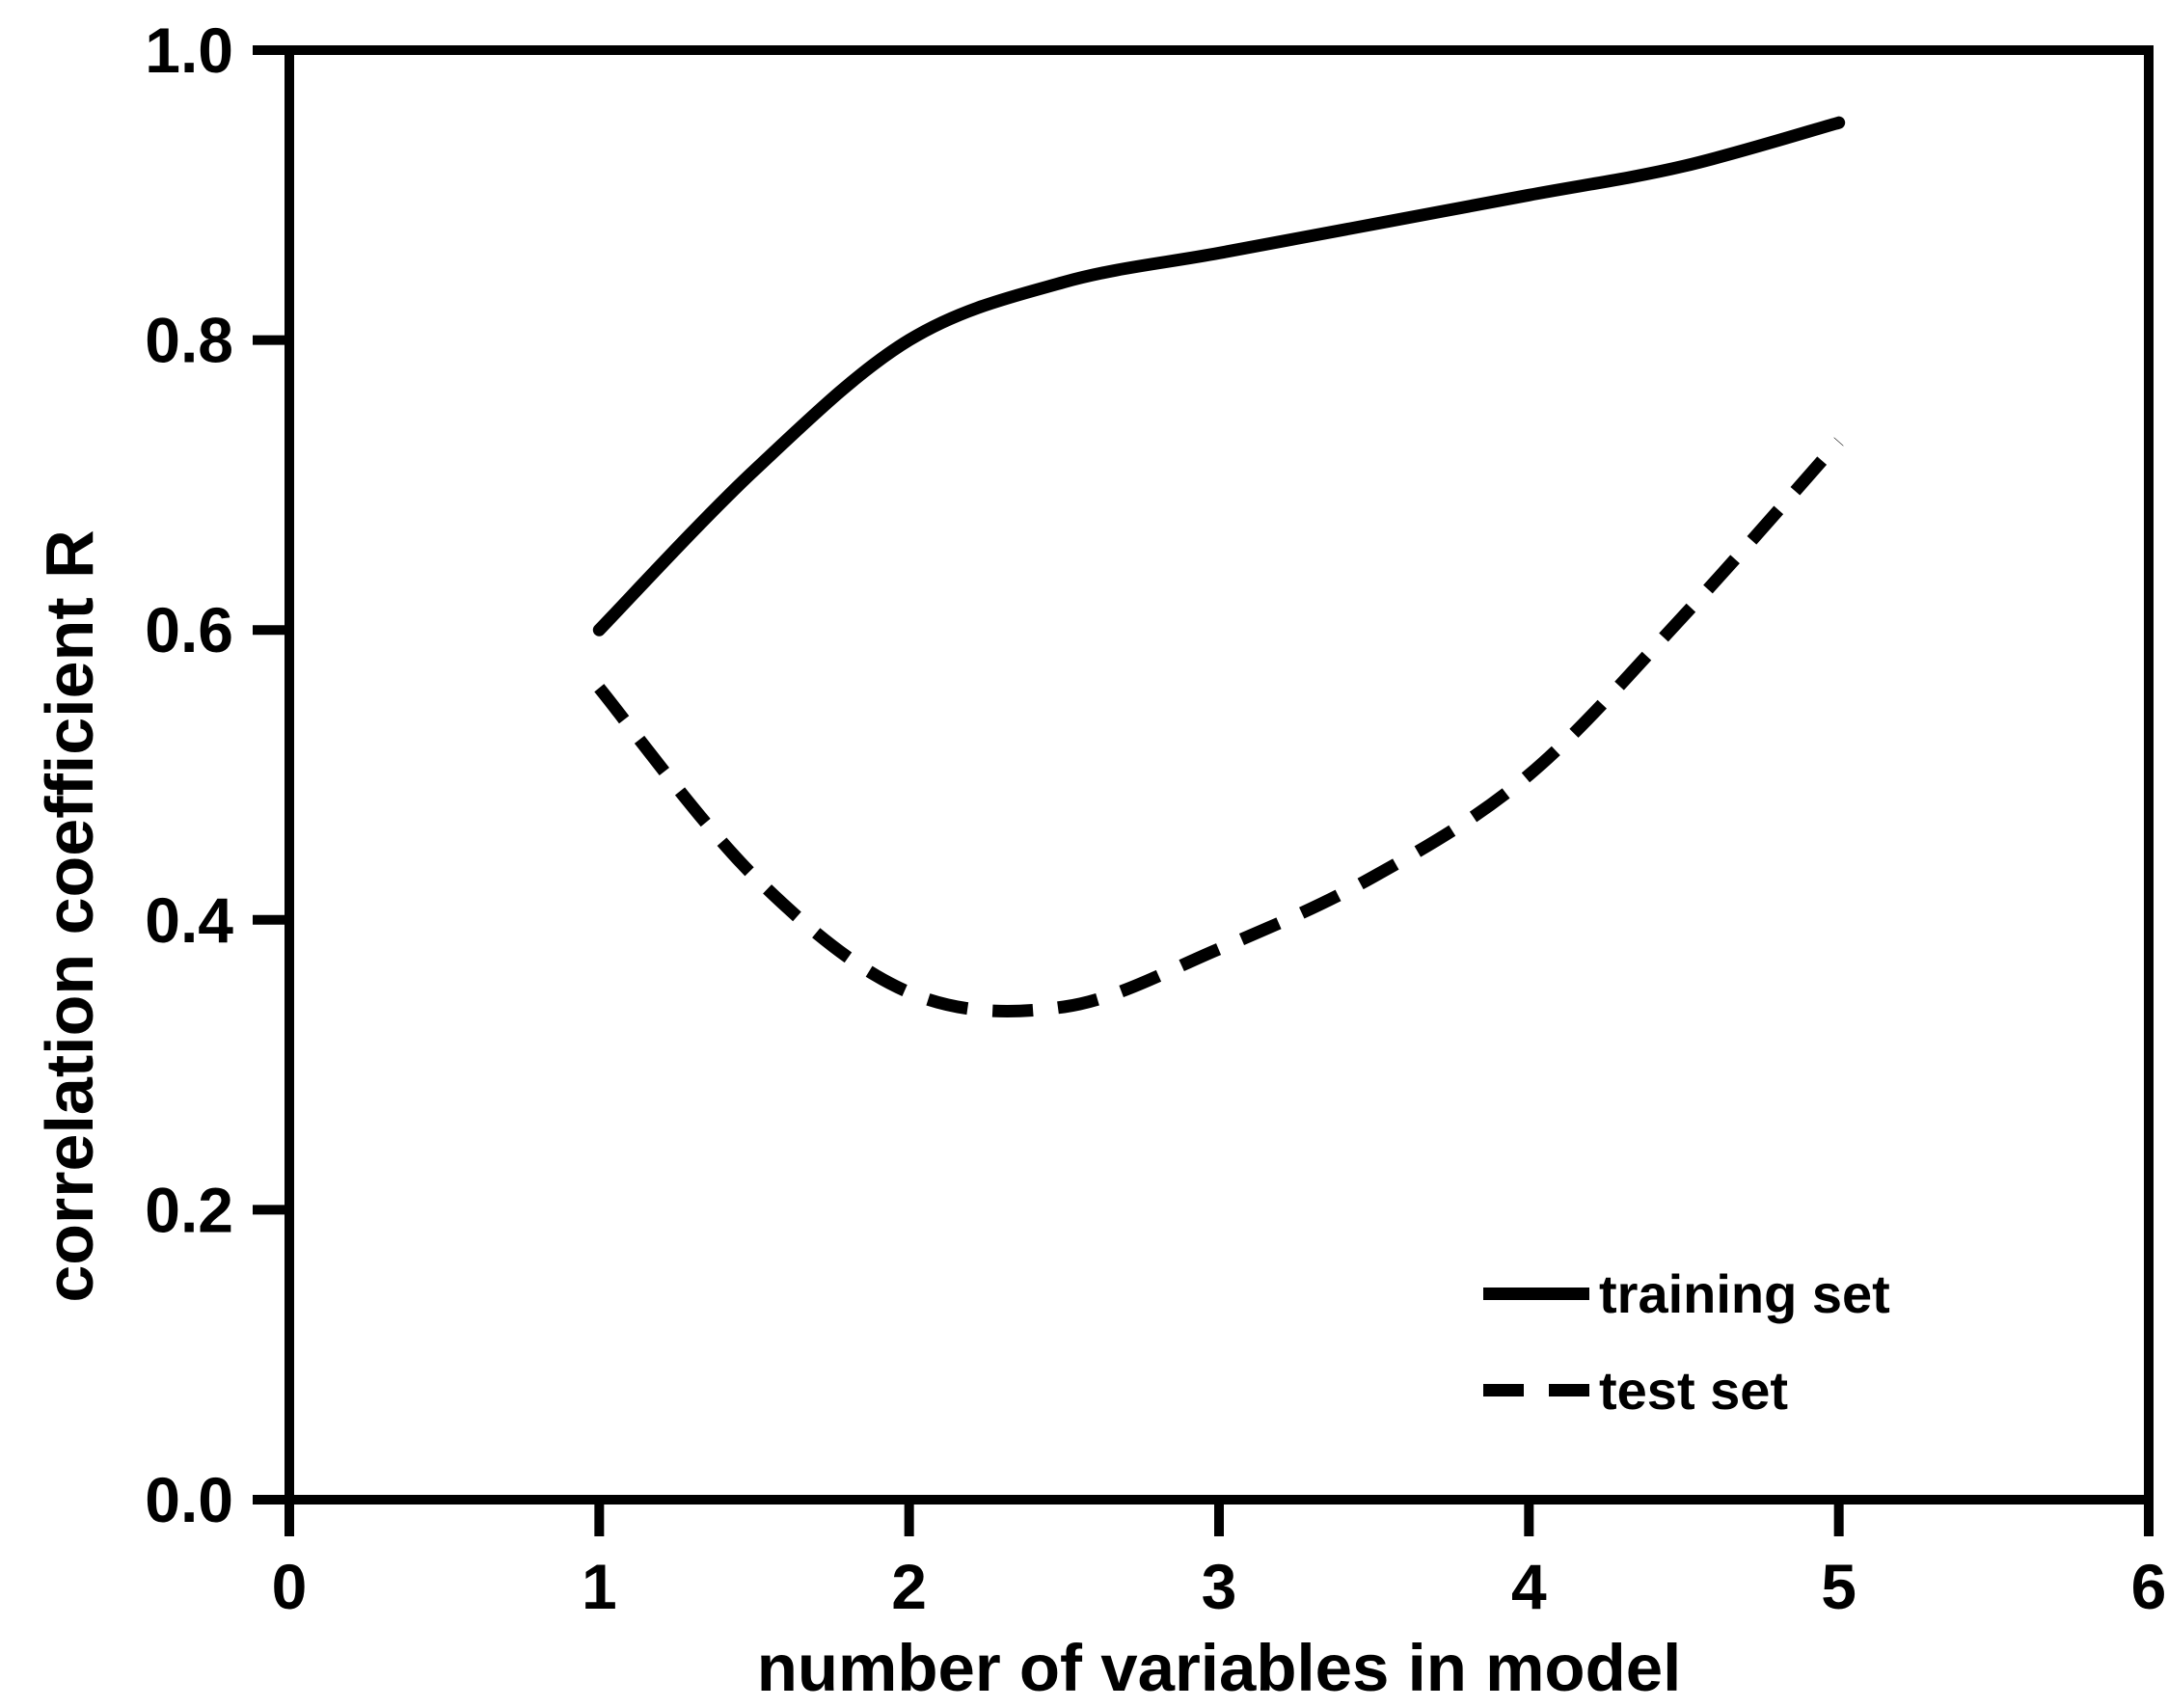  Describe the element at coordinates (1536, 1389) in the screenshot. I see `dashed-line-swatch` at that location.